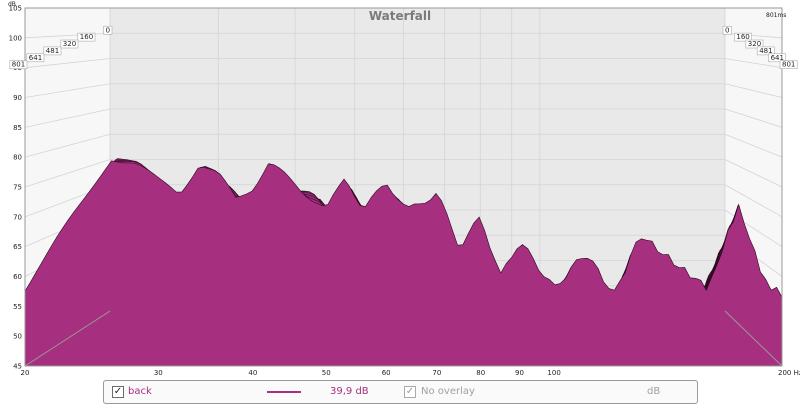 The image size is (800, 406). Describe the element at coordinates (17, 307) in the screenshot. I see `y-tick-label: 55` at that location.